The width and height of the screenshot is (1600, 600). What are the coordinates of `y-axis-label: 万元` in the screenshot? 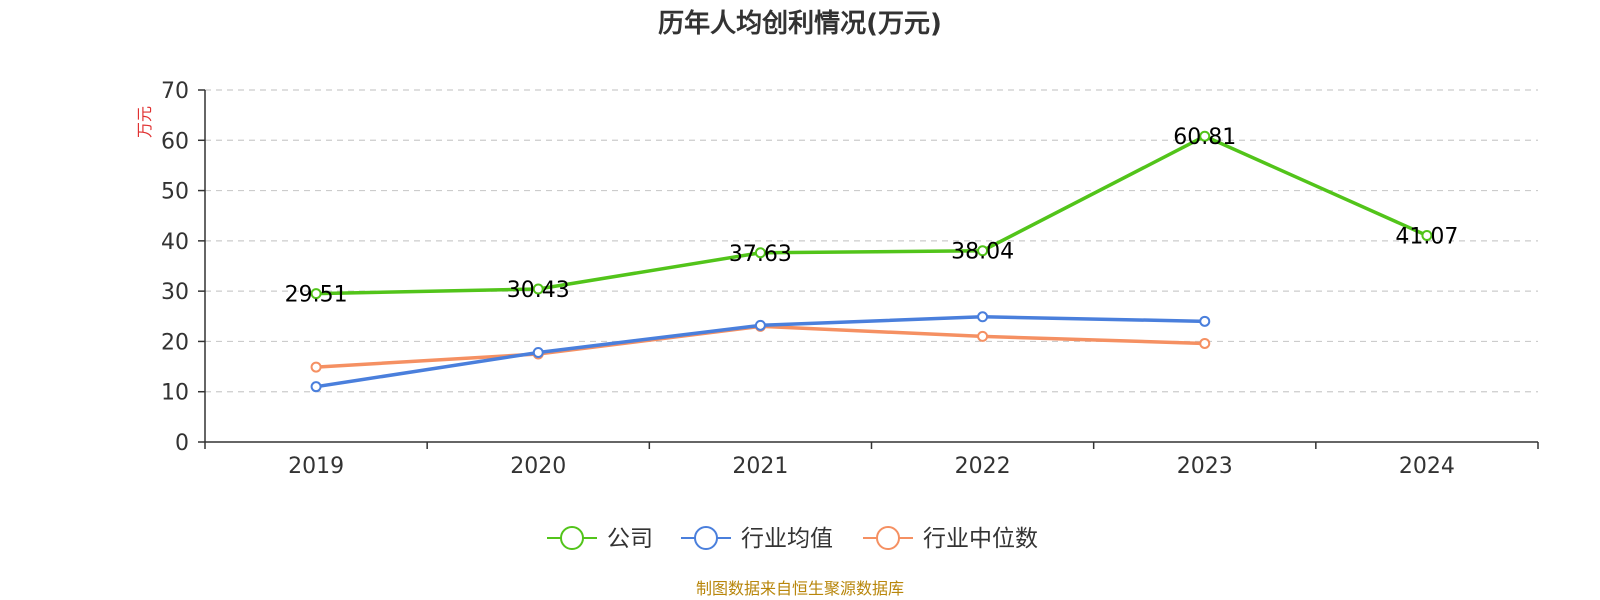 It's located at (144, 122).